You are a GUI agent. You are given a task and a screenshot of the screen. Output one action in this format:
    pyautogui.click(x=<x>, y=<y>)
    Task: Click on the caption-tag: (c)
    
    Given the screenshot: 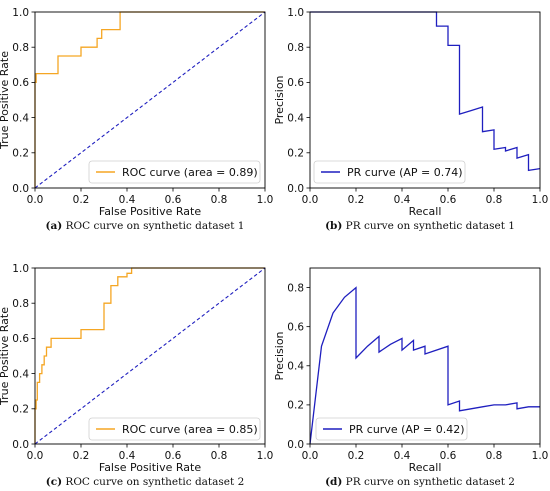 What is the action you would take?
    pyautogui.click(x=54, y=482)
    